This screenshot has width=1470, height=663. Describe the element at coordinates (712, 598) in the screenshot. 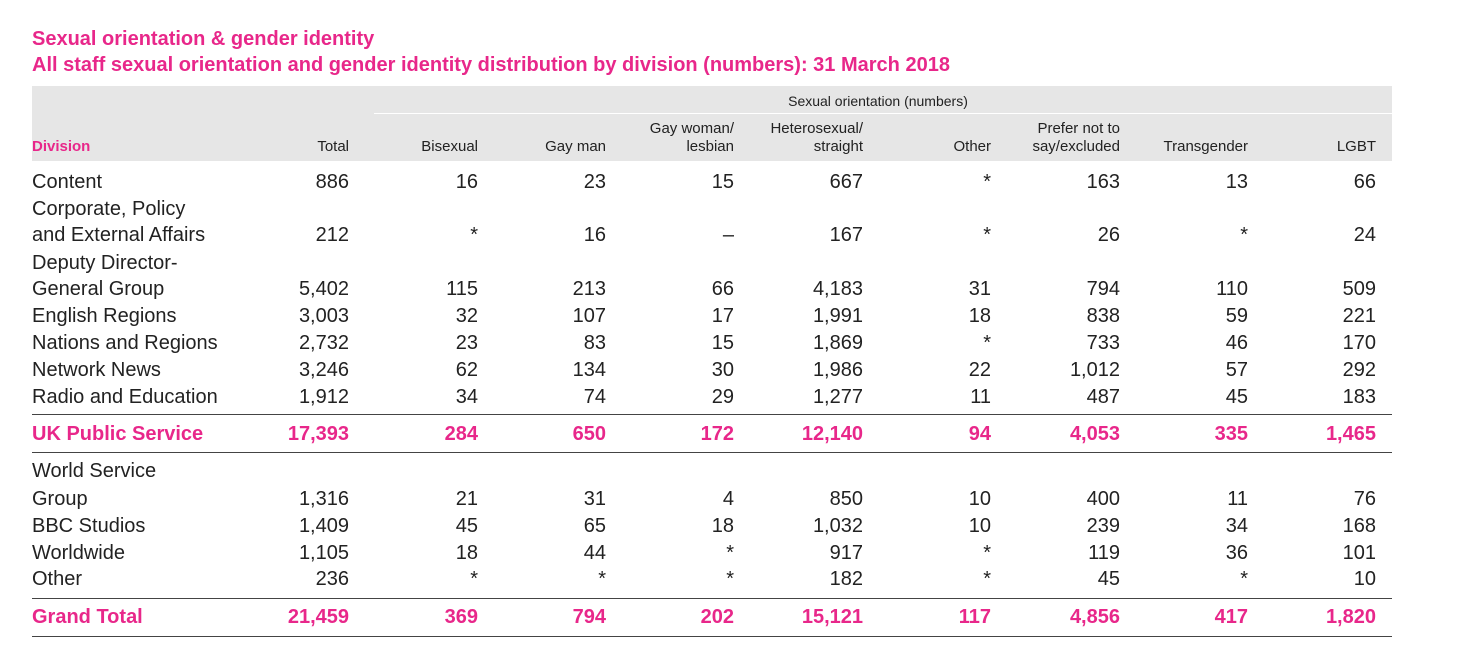

I see `grand-total-top-rule` at that location.